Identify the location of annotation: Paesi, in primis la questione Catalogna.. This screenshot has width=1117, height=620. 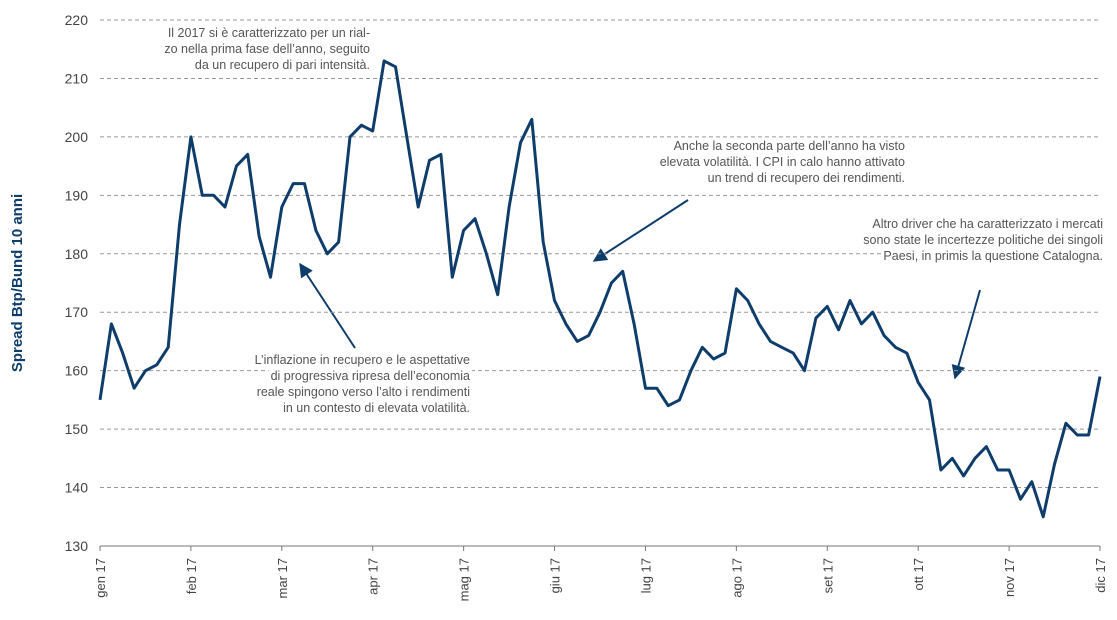
(993, 256).